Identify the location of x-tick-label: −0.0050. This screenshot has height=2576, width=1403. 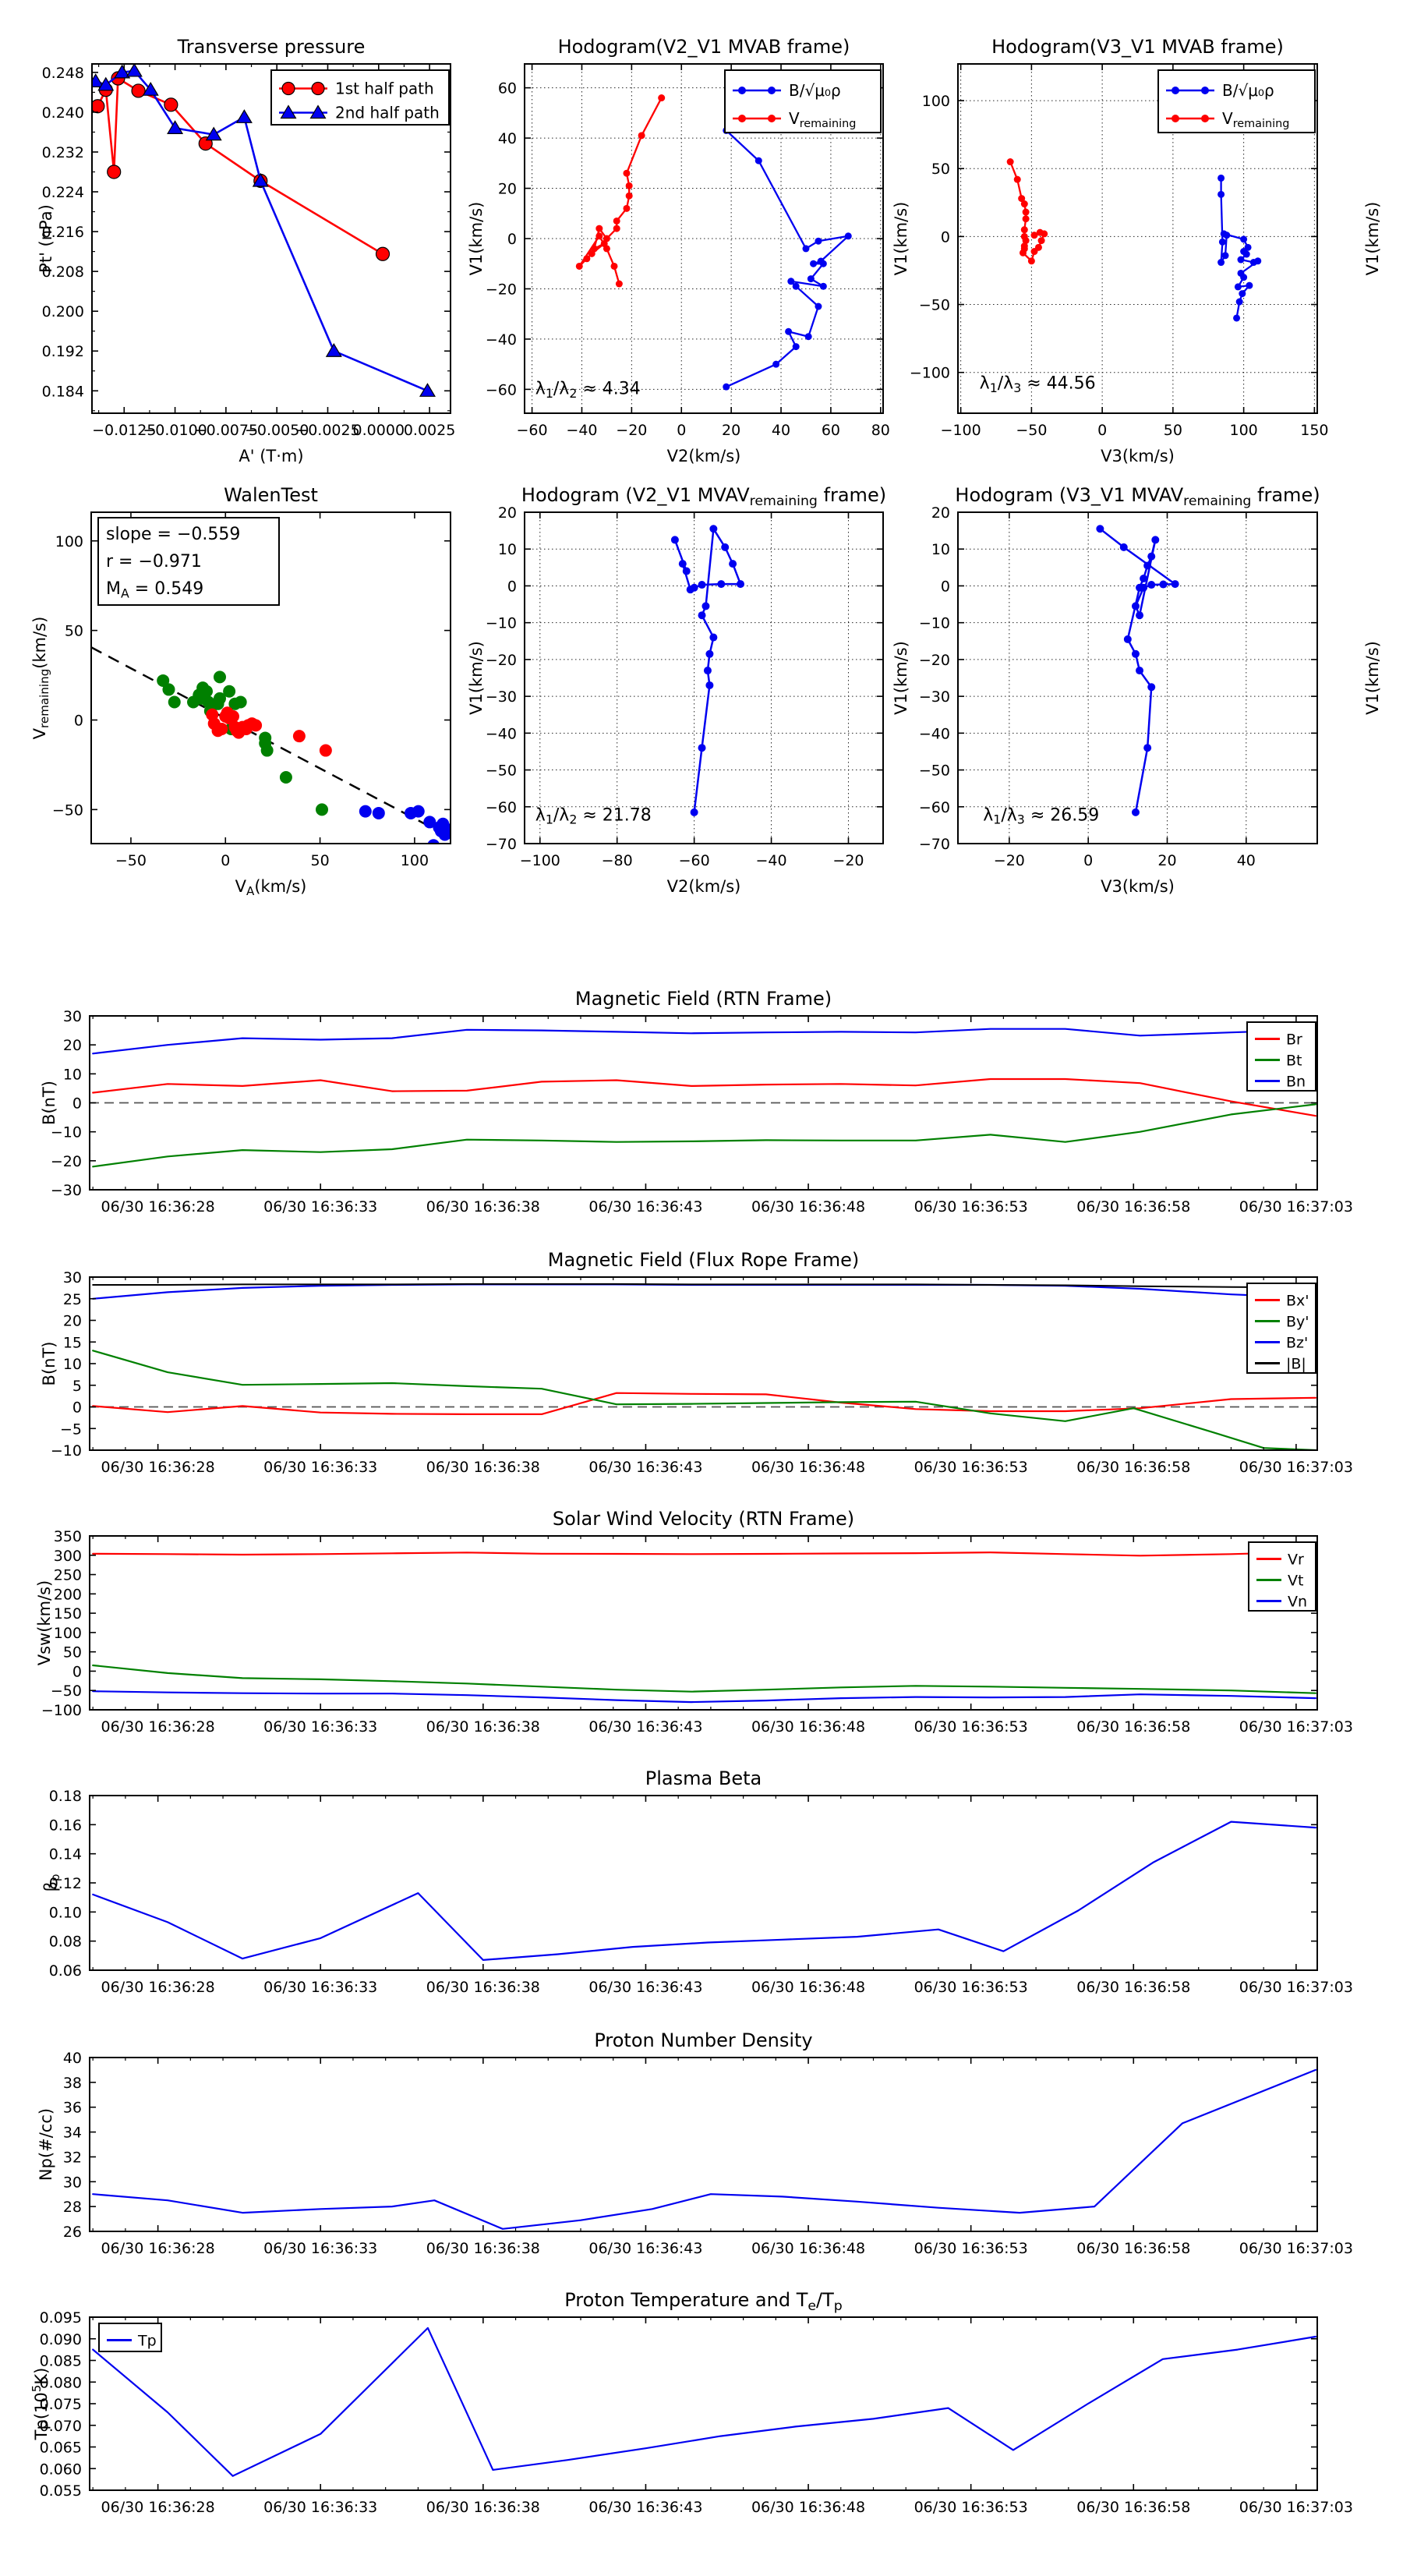
(277, 430).